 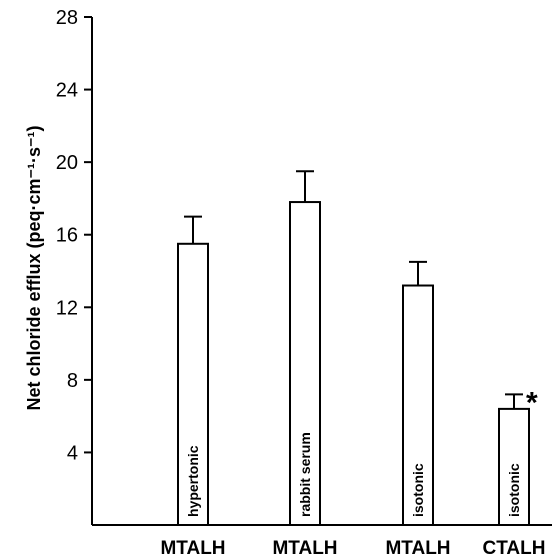 I want to click on bar-inner-label: rabbit serum, so click(x=305, y=474).